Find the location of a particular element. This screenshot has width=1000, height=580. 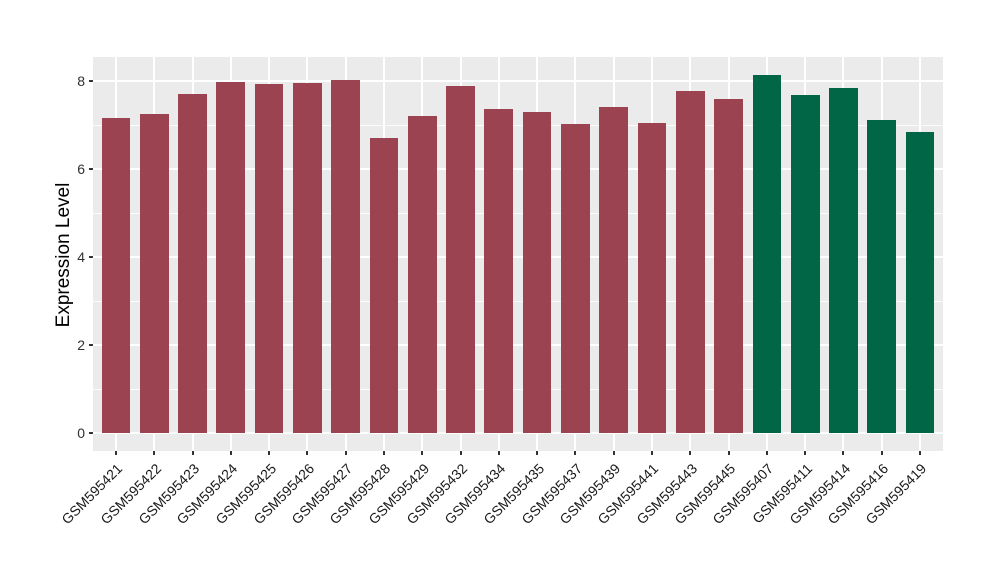

bar-GSM595411 is located at coordinates (805, 264).